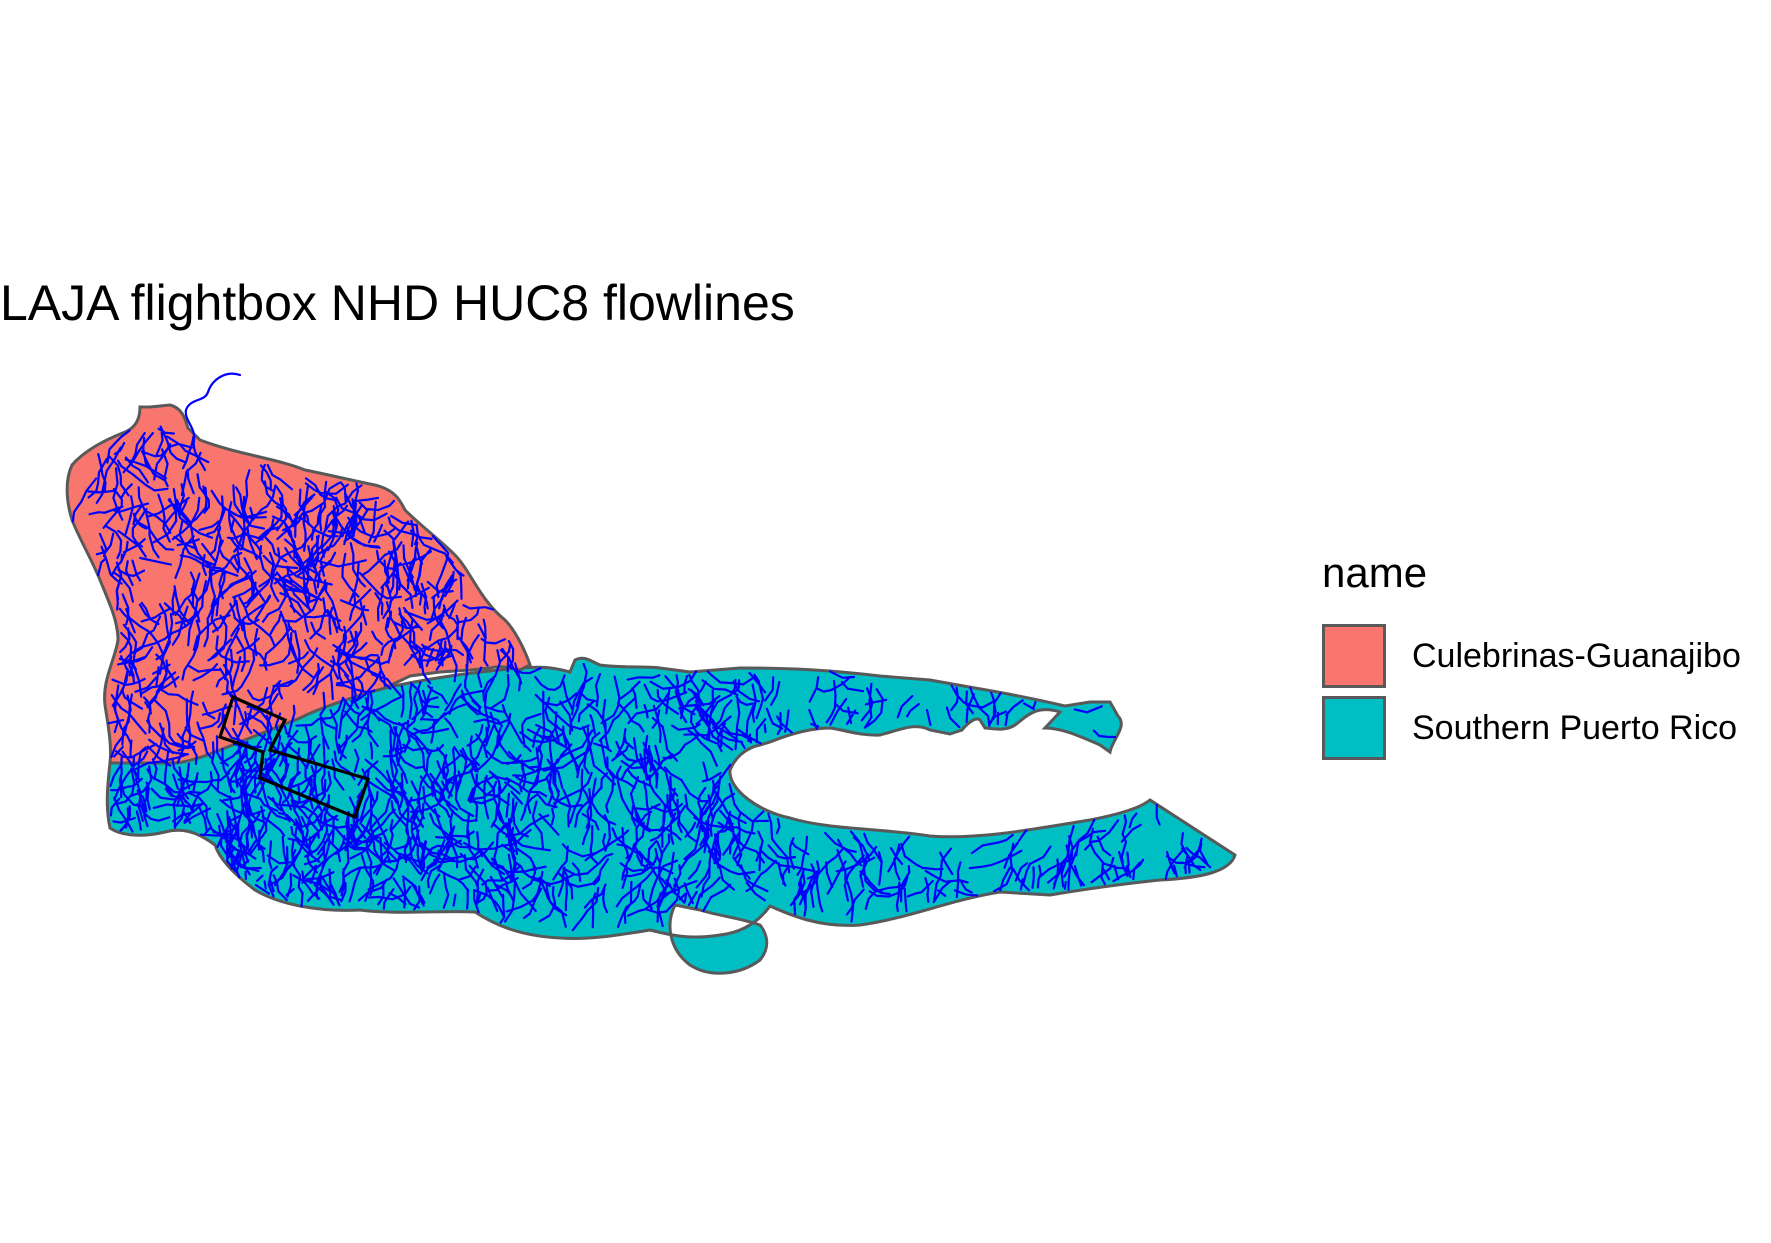 The height and width of the screenshot is (1243, 1771). I want to click on legend-label: Southern Puerto Rico, so click(1575, 727).